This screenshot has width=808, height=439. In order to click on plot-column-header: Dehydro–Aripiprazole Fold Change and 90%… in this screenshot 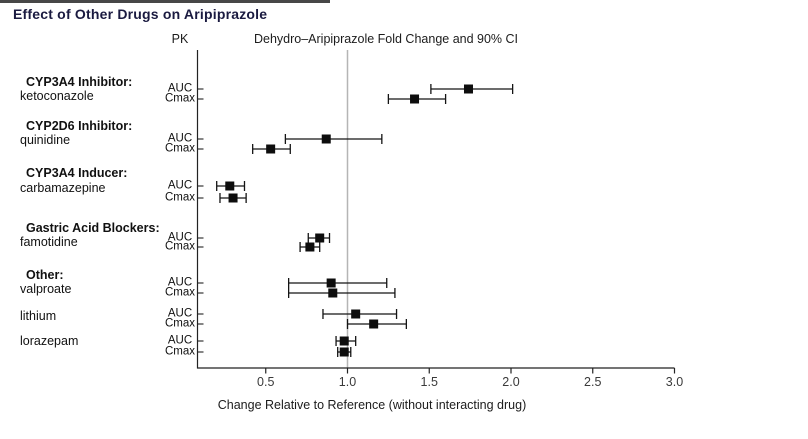, I will do `click(386, 39)`.